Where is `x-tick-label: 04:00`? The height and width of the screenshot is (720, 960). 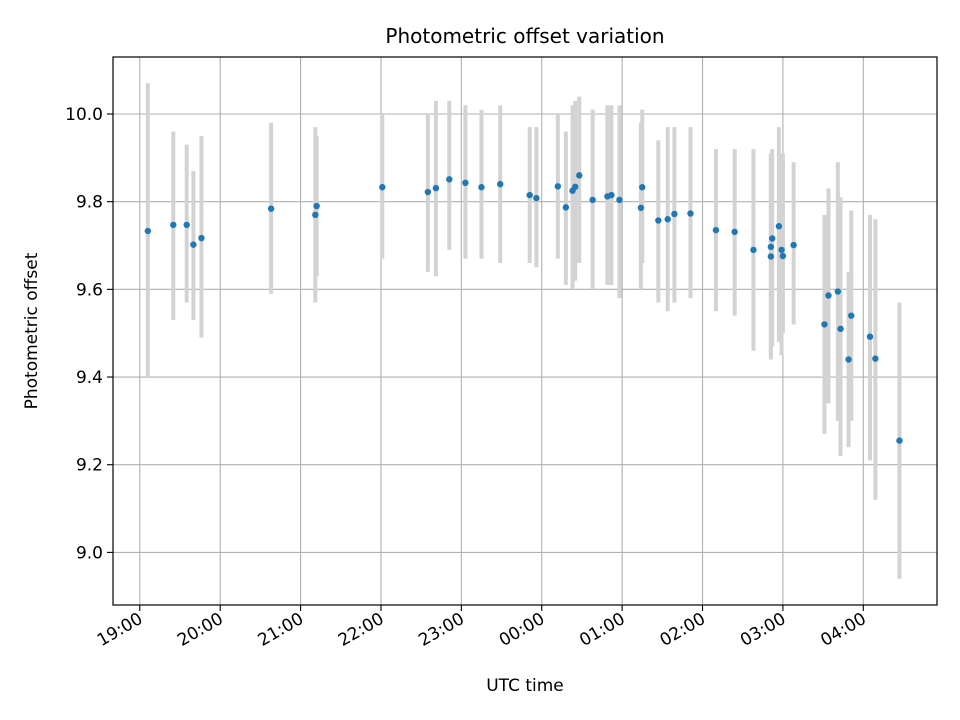
x-tick-label: 04:00 is located at coordinates (843, 630).